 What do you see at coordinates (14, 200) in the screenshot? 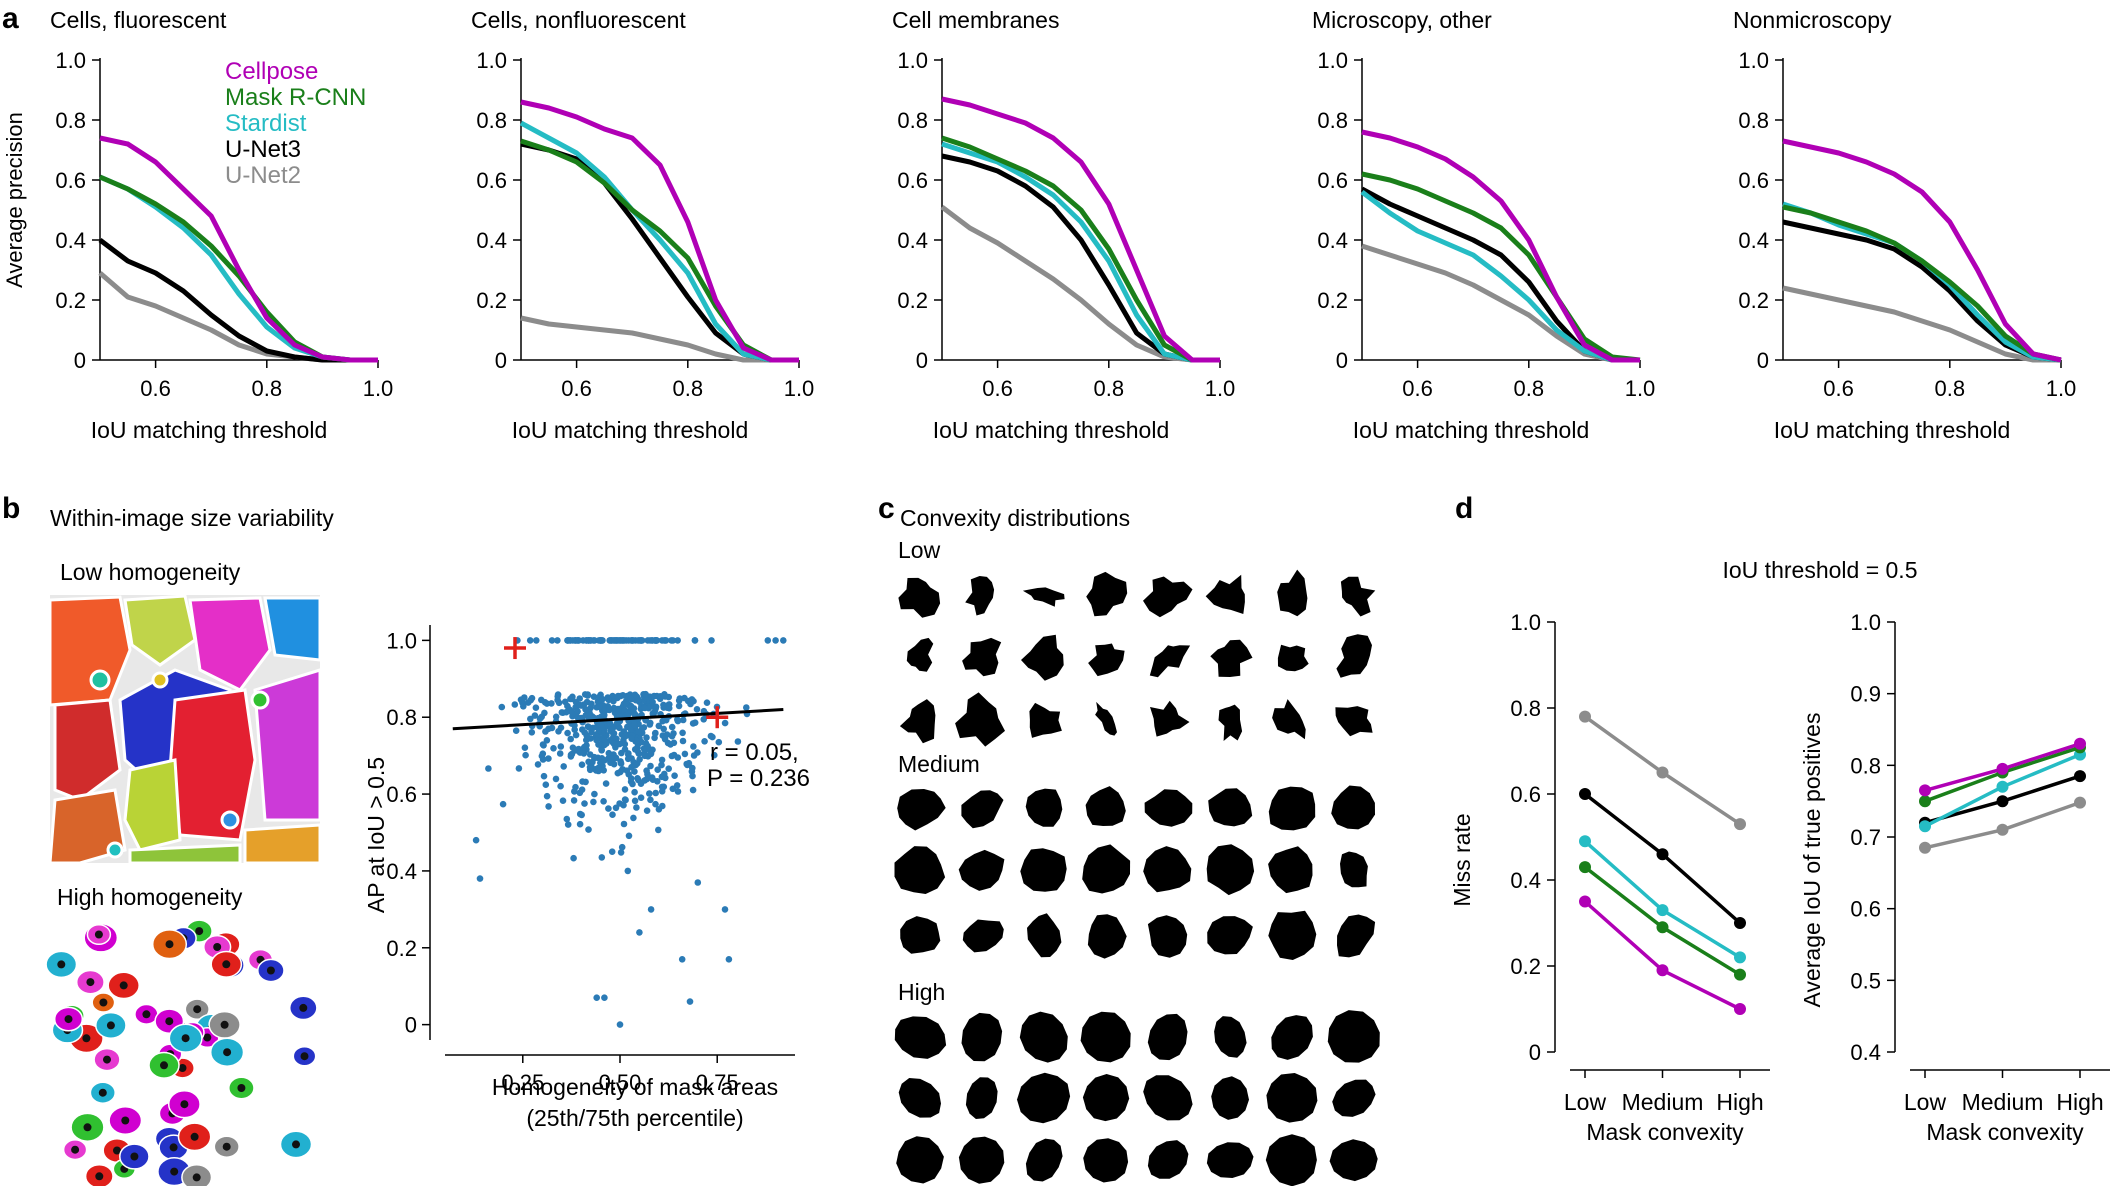
I see `panel-a-ylabel: Average precision` at bounding box center [14, 200].